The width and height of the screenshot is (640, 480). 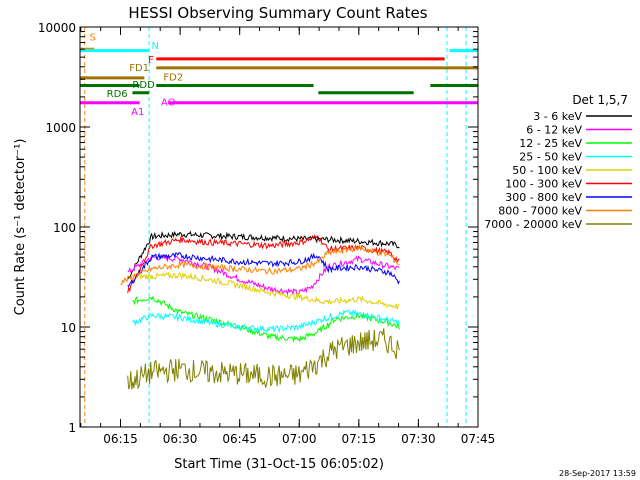 What do you see at coordinates (277, 13) in the screenshot?
I see `chart-title: HESSI Observing Summary Count Rates` at bounding box center [277, 13].